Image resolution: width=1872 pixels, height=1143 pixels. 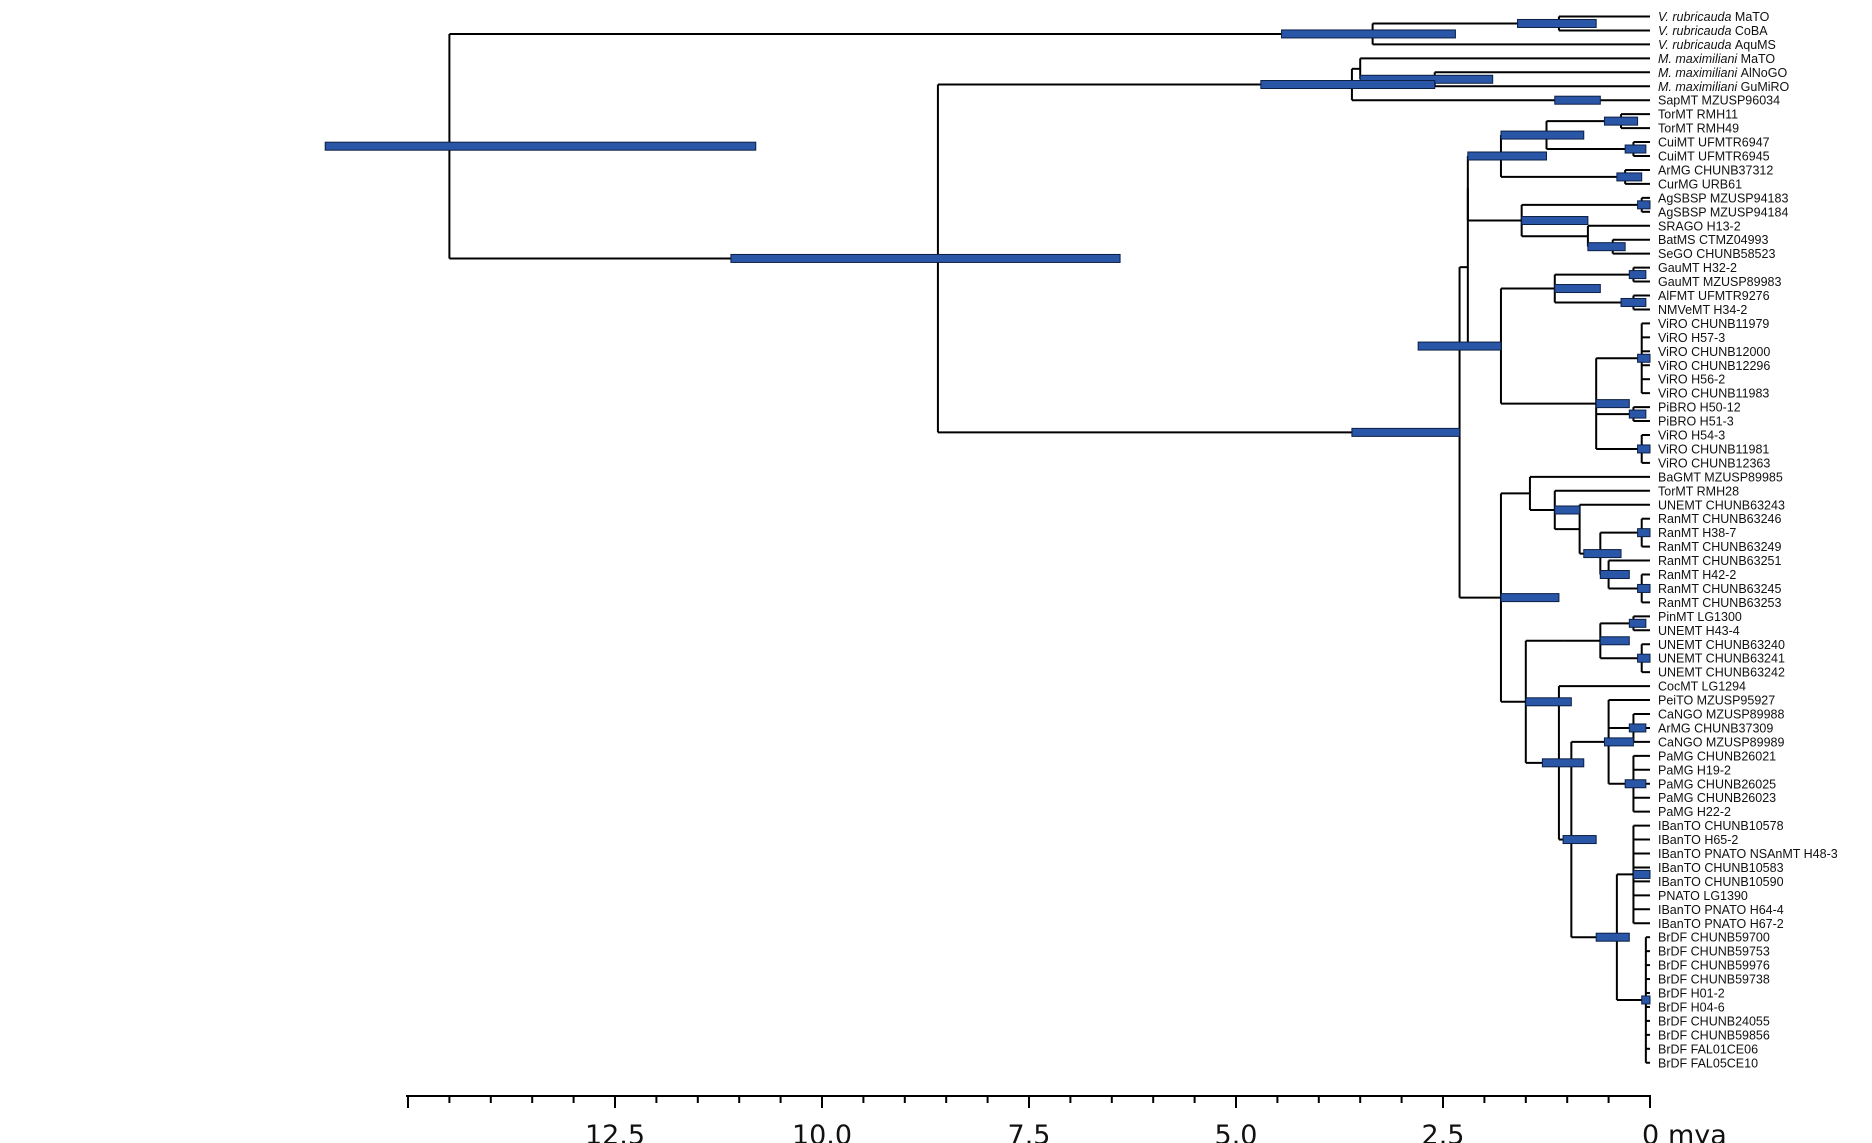 I want to click on tip-label-36: RanMT CHUNB63246, so click(x=1719, y=519).